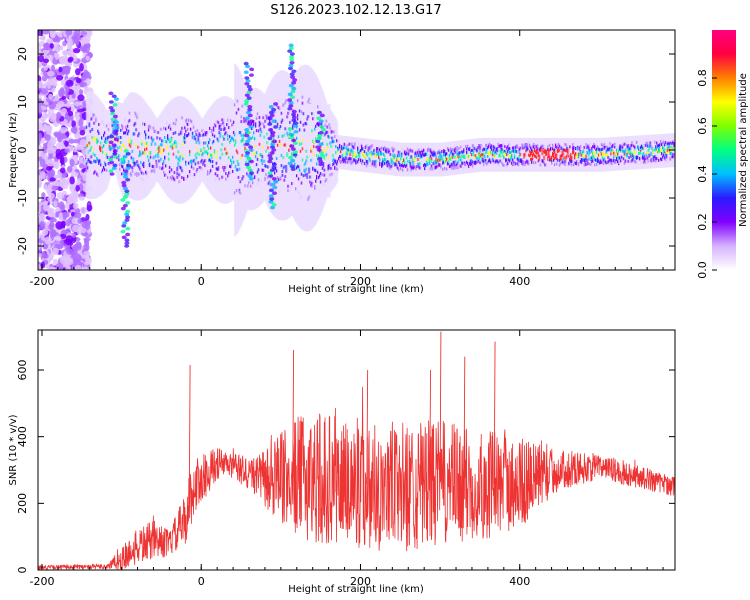 This screenshot has height=600, width=750. Describe the element at coordinates (22, 54) in the screenshot. I see `y-tick-label: 20` at that location.